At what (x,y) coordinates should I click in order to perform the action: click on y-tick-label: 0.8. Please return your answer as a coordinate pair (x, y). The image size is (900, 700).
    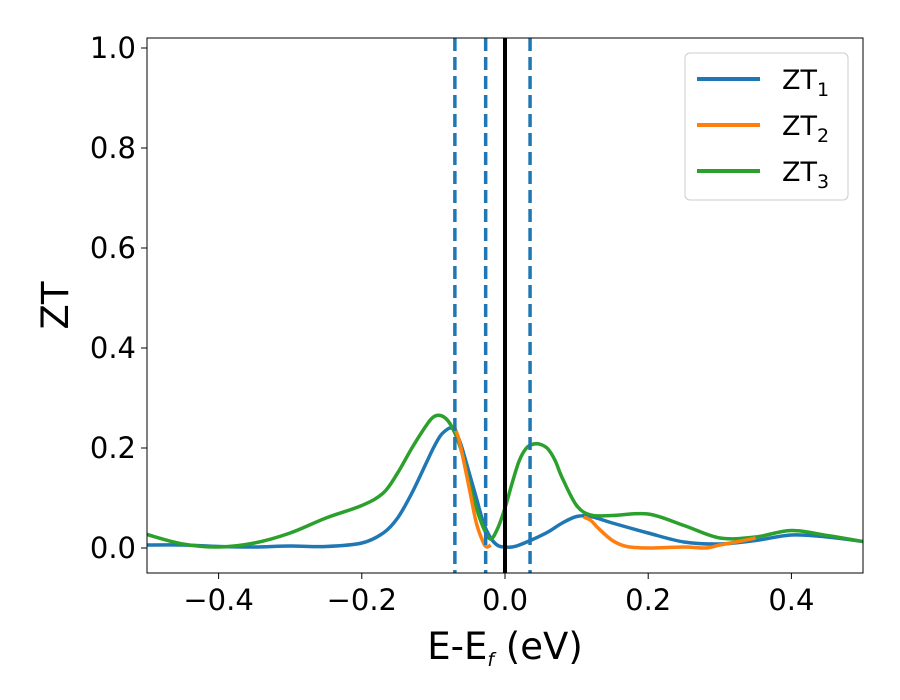
    Looking at the image, I should click on (113, 148).